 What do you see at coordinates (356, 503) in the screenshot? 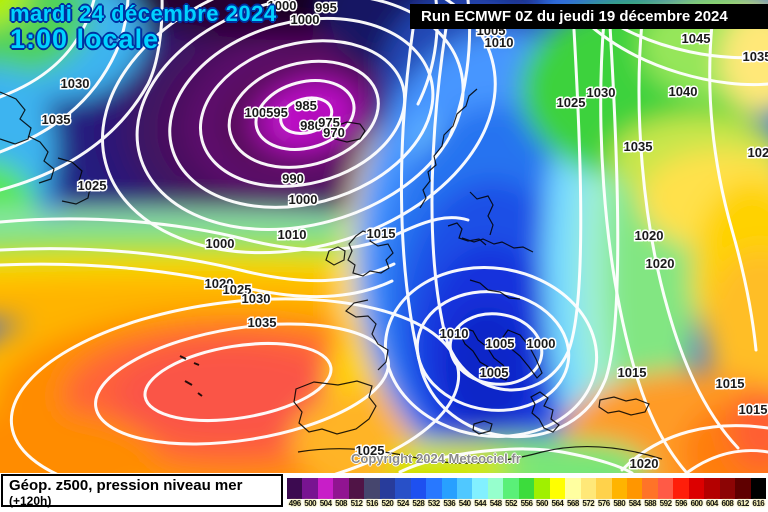
I see `legend-value: 512` at bounding box center [356, 503].